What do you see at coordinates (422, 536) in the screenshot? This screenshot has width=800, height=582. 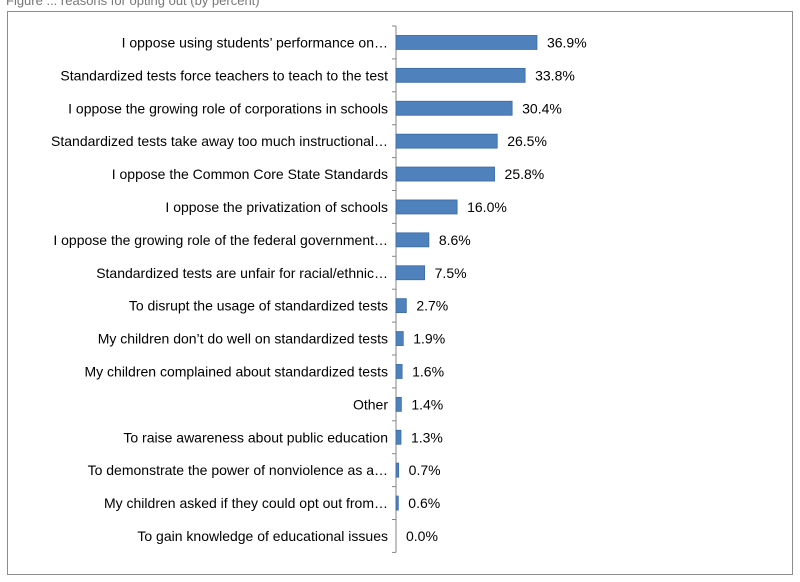 I see `value-label: 0.0%` at bounding box center [422, 536].